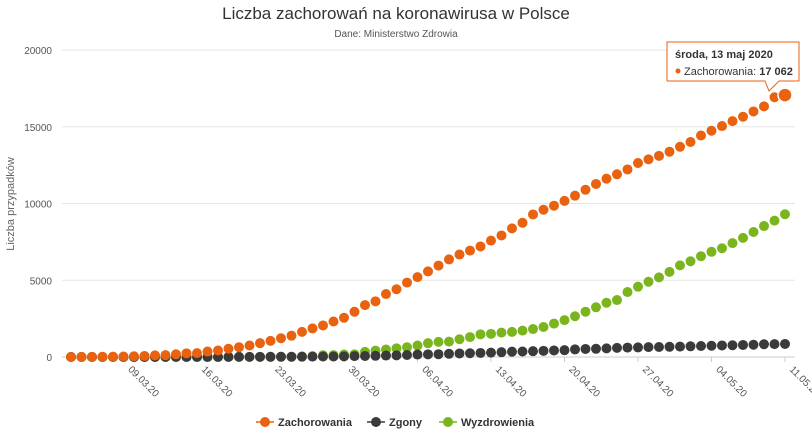 The height and width of the screenshot is (437, 812). What do you see at coordinates (785, 95) in the screenshot?
I see `highlighted-point` at bounding box center [785, 95].